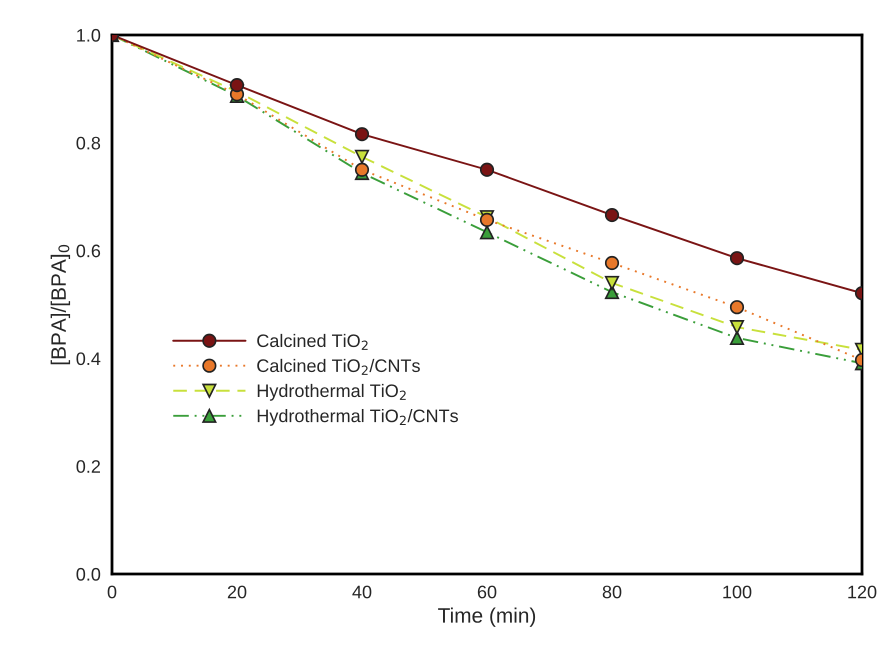 The image size is (878, 660). What do you see at coordinates (88, 359) in the screenshot?
I see `y-tick-label: 0.4` at bounding box center [88, 359].